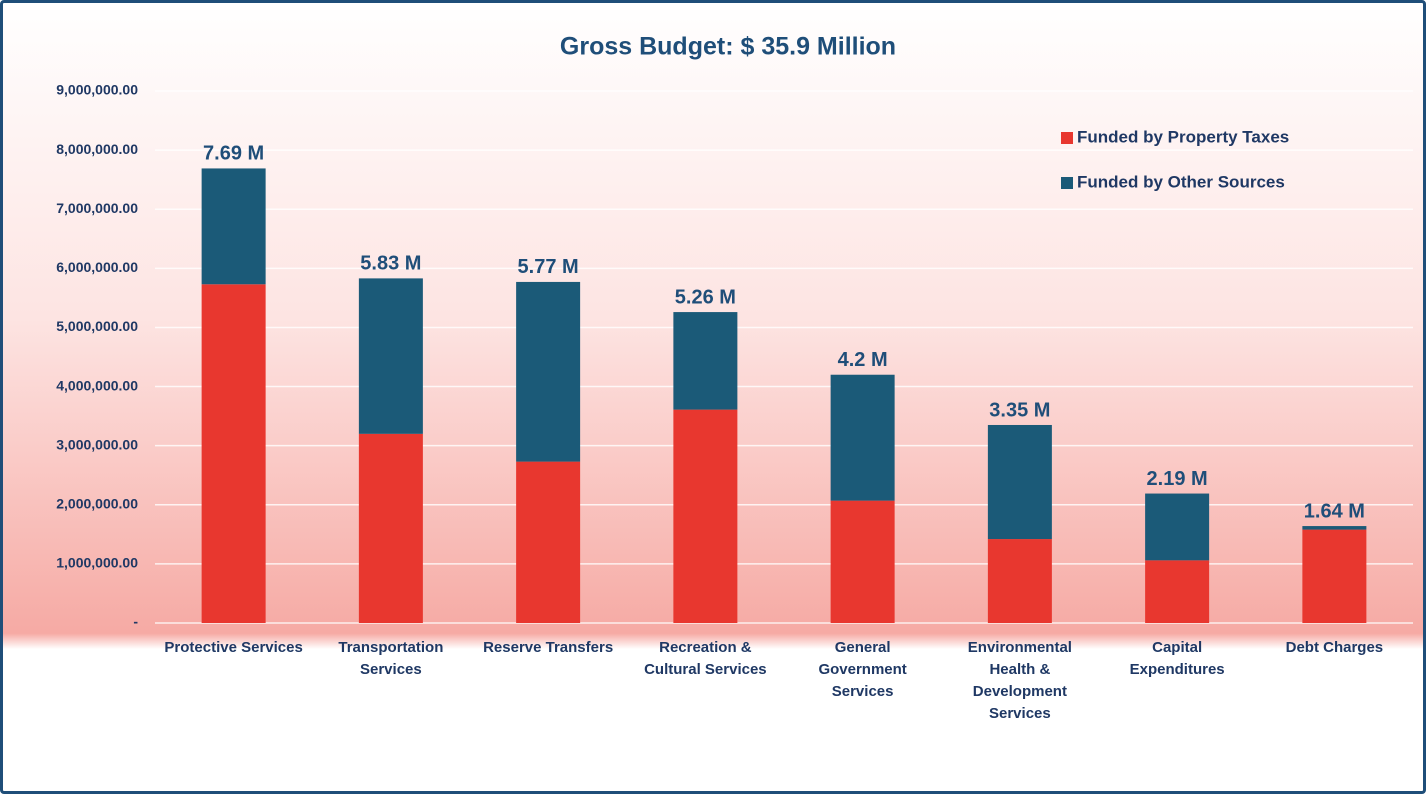 The image size is (1426, 794). What do you see at coordinates (390, 264) in the screenshot?
I see `total-label: 5.83 M` at bounding box center [390, 264].